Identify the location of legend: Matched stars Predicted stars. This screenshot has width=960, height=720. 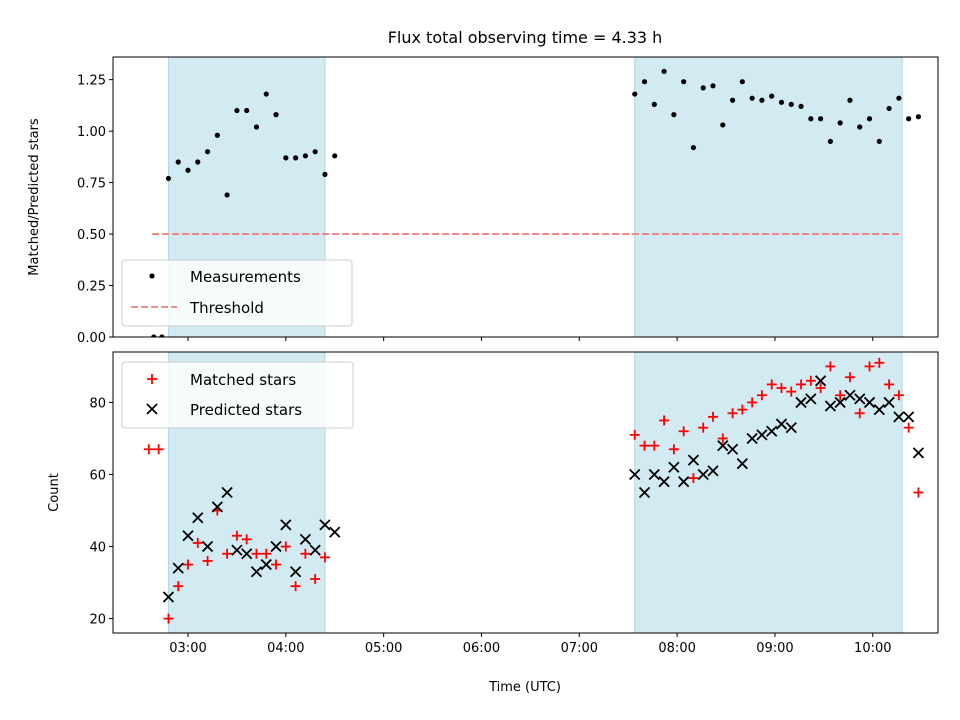
(237, 395).